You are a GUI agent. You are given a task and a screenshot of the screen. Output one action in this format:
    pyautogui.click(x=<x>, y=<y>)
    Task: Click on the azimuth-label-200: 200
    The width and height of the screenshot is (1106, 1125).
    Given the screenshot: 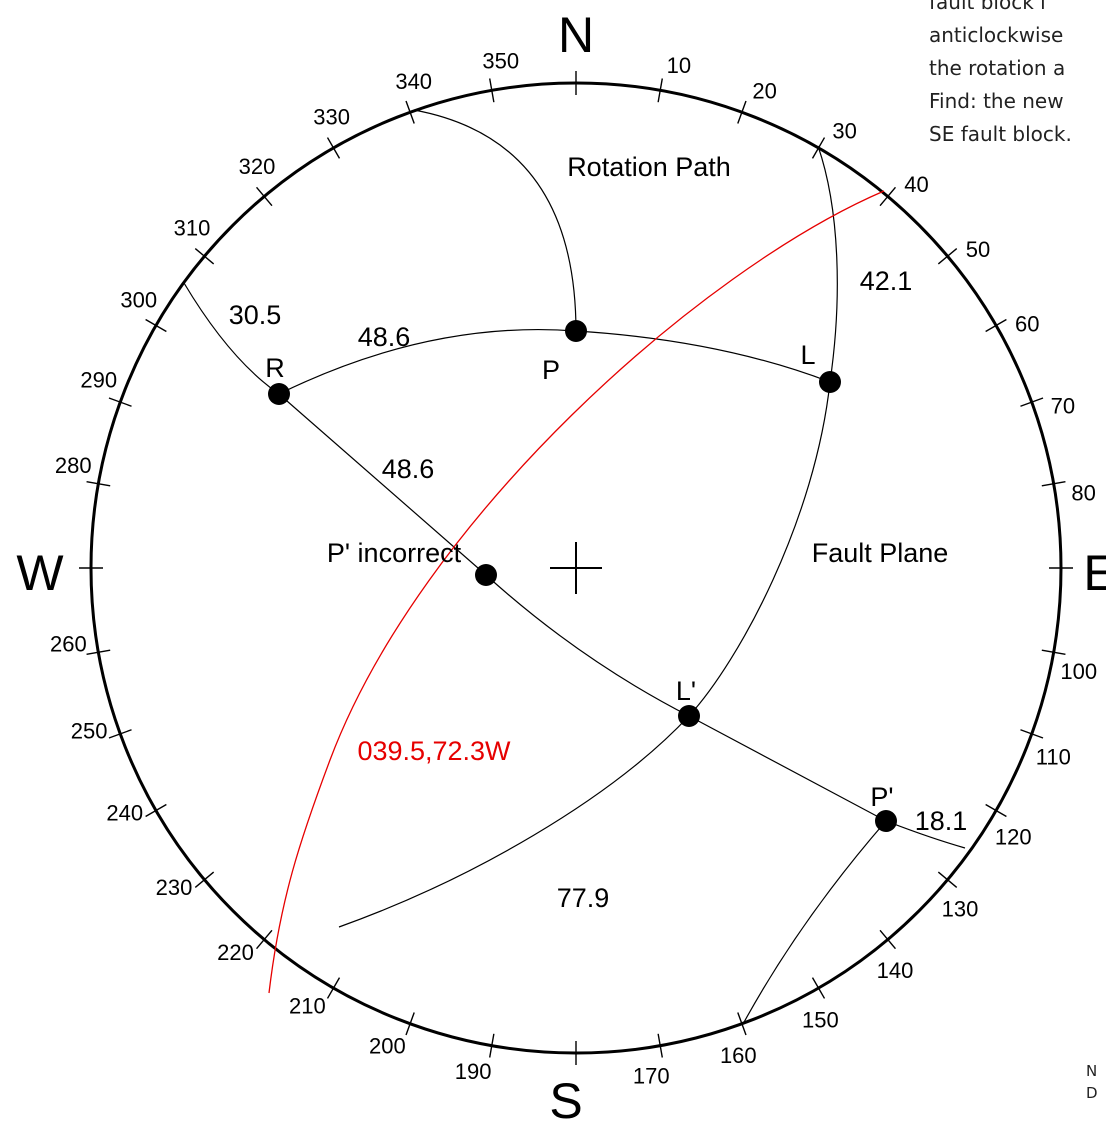 What is the action you would take?
    pyautogui.click(x=387, y=1045)
    